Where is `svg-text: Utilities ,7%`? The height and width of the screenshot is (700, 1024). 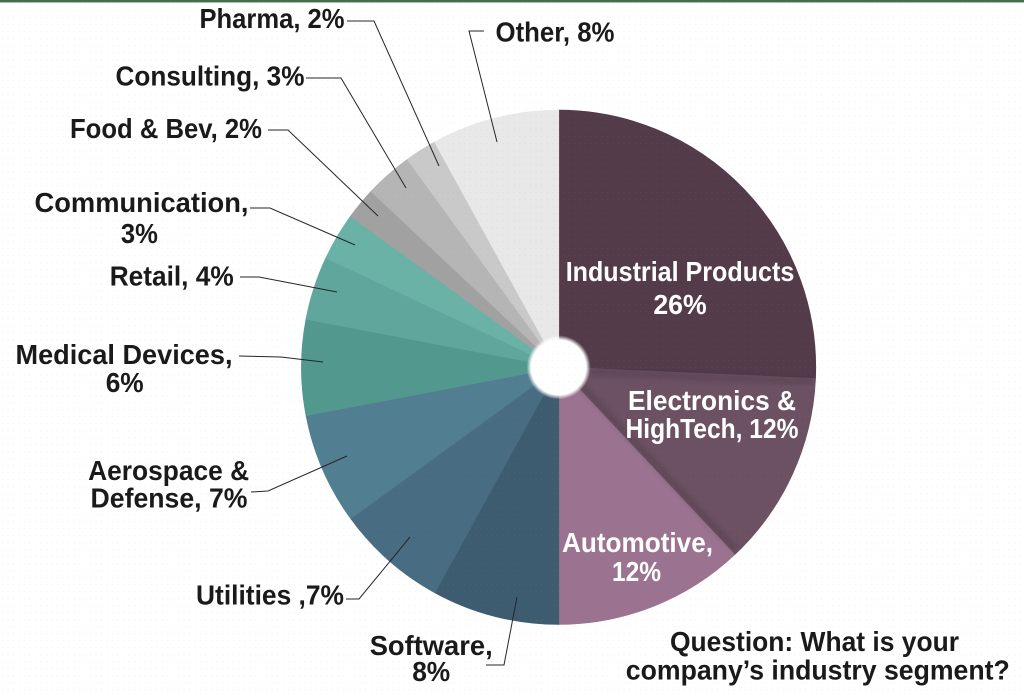
svg-text: Utilities ,7% is located at coordinates (270, 594).